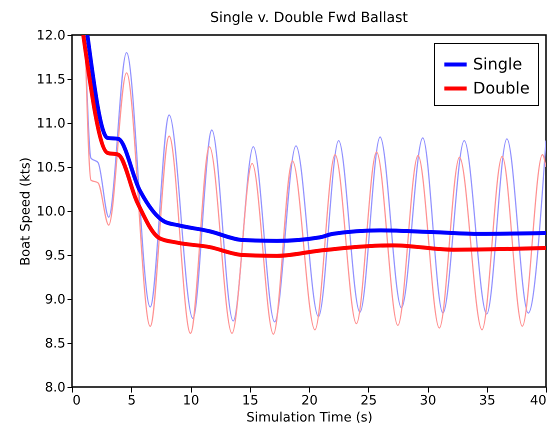 The image size is (558, 423). What do you see at coordinates (51, 36) in the screenshot?
I see `y-tick-label: 12.0` at bounding box center [51, 36].